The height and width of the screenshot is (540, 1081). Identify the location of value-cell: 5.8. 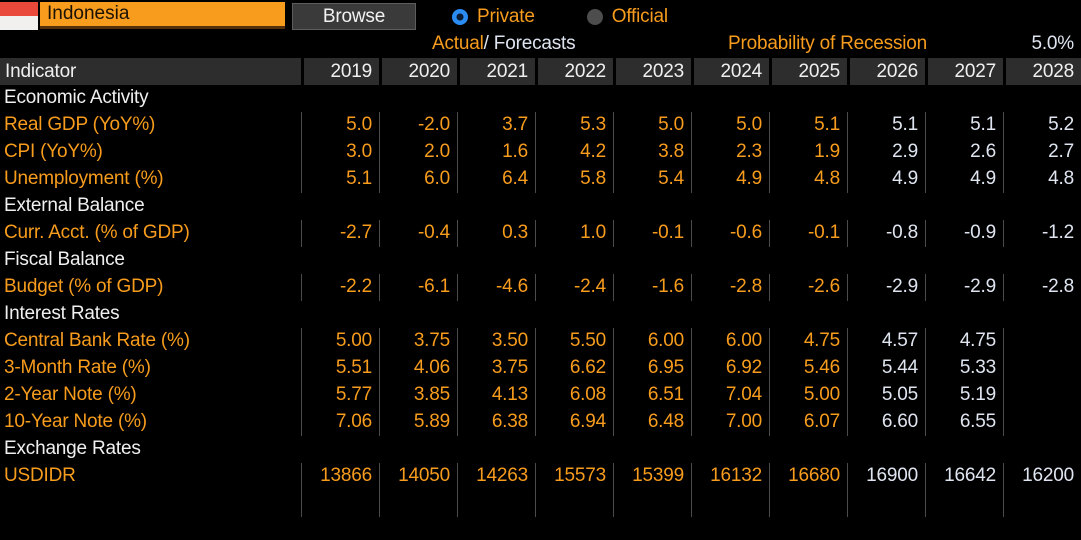
(574, 179).